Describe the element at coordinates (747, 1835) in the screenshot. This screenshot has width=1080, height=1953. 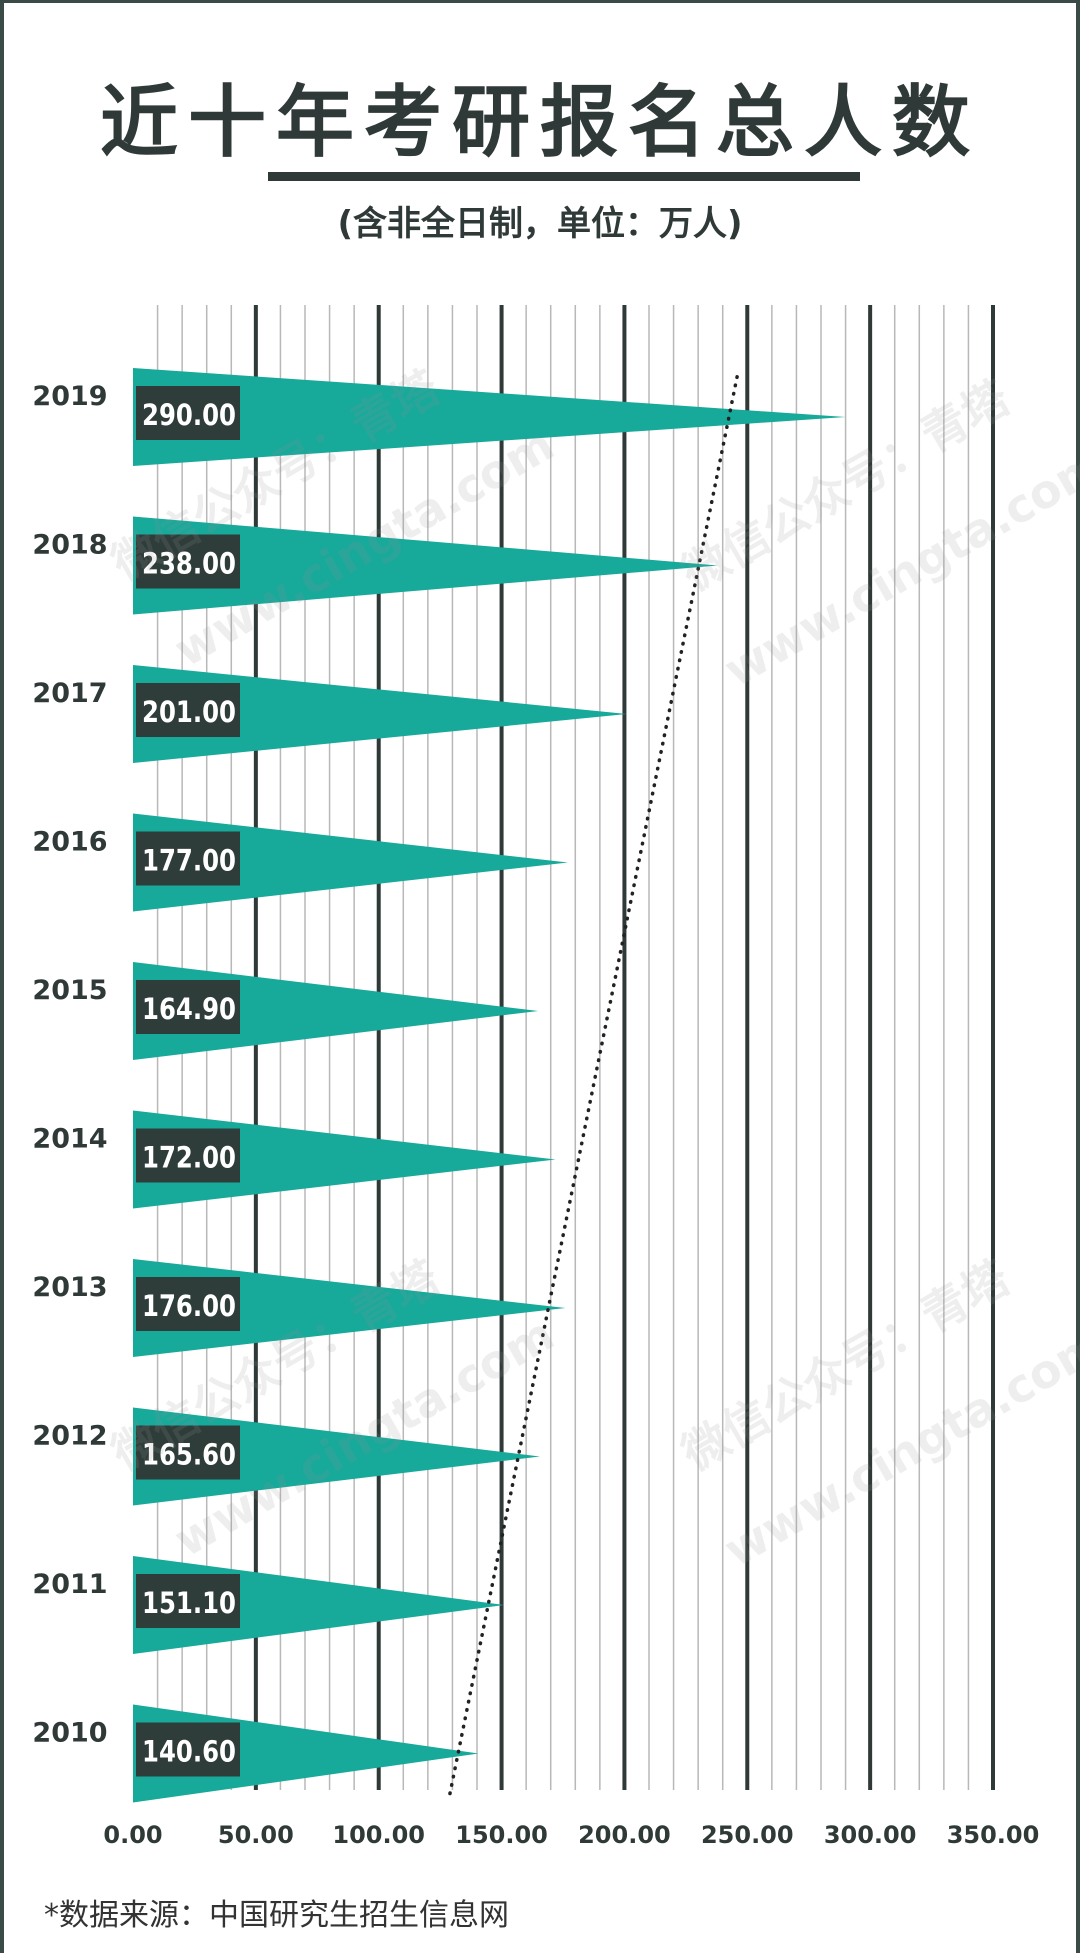
I see `x-tick-label: 250.00` at that location.